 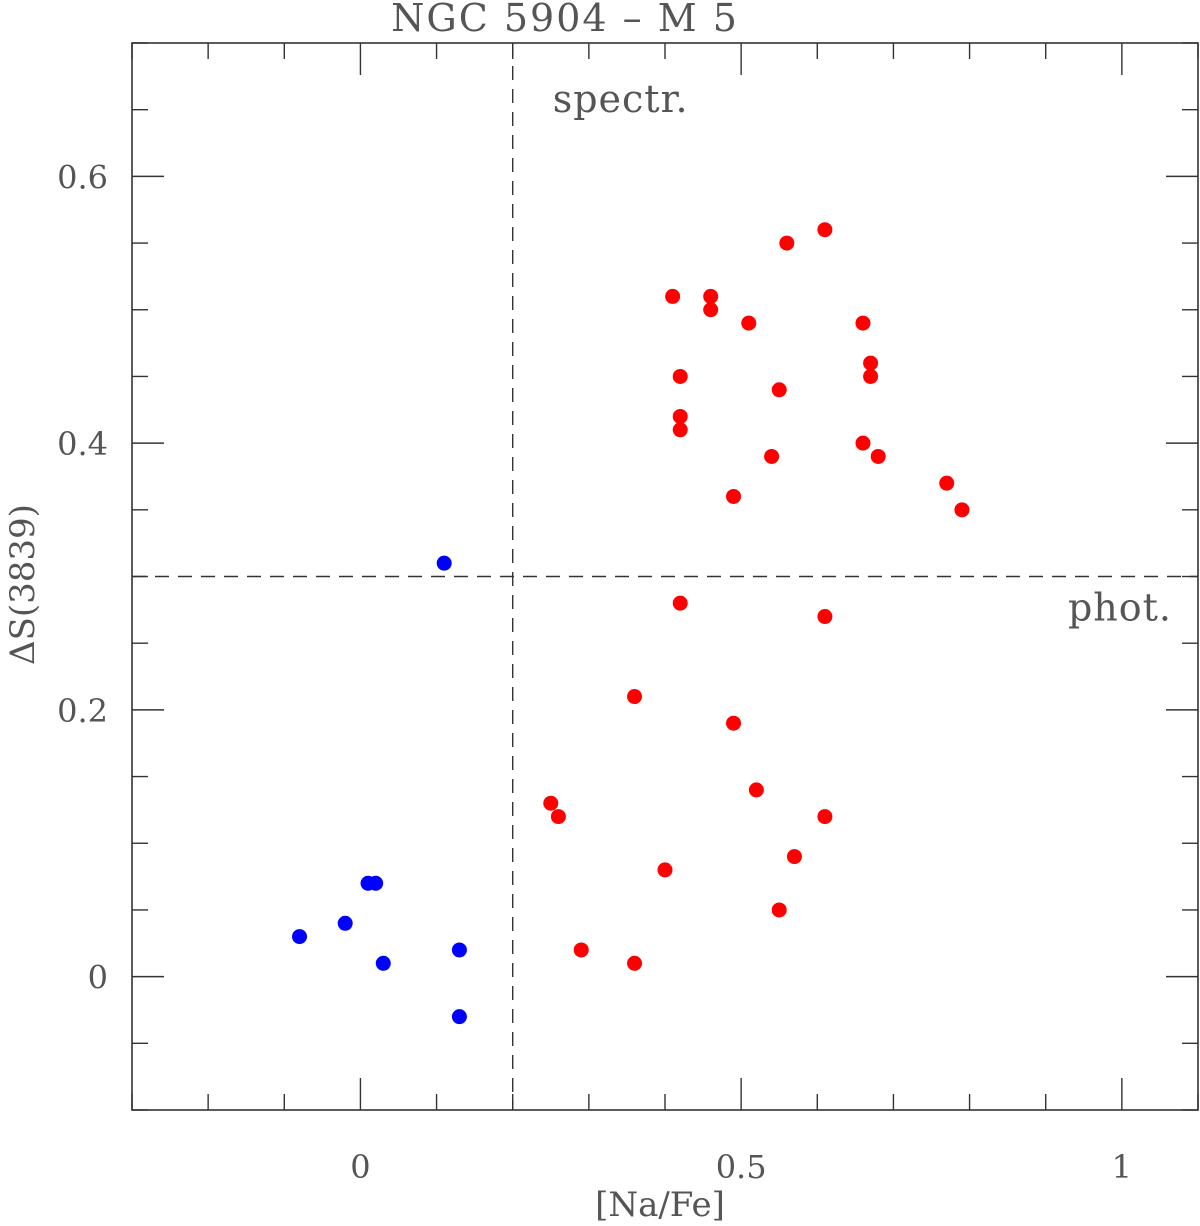 What do you see at coordinates (98, 978) in the screenshot?
I see `y-tick-label: 0` at bounding box center [98, 978].